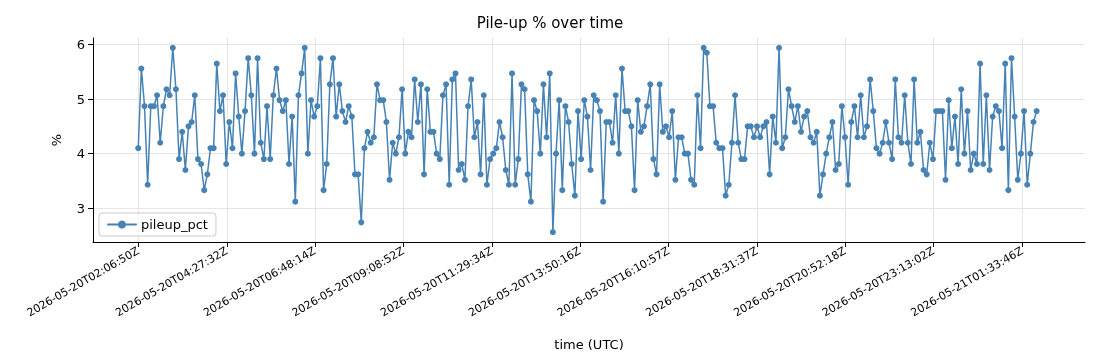 This screenshot has width=1100, height=360. I want to click on y-tick-label: 5, so click(80, 99).